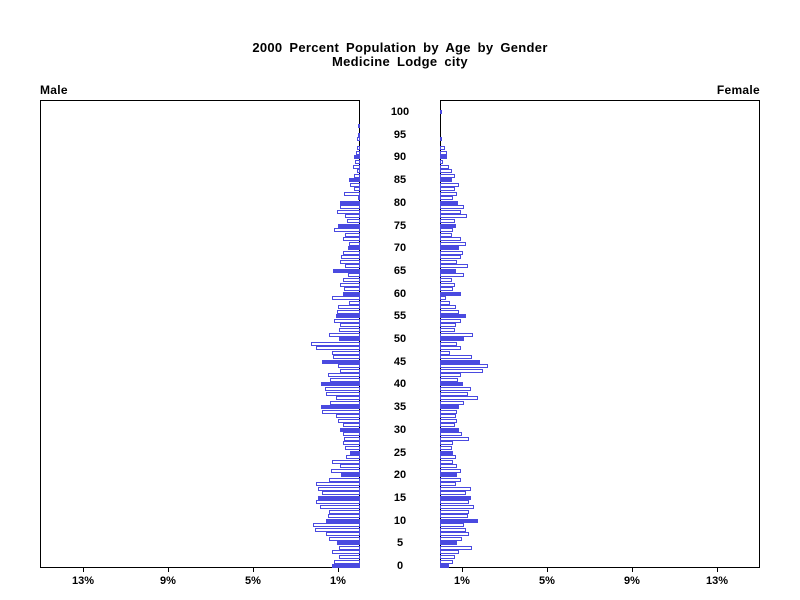  What do you see at coordinates (400, 316) in the screenshot?
I see `age-label-55: 55` at bounding box center [400, 316].